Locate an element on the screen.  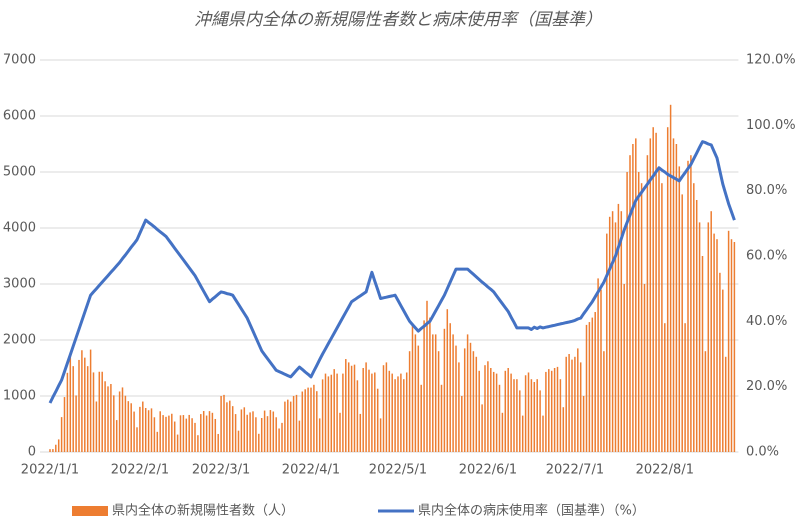
x-tick-label: 2022/3/1 is located at coordinates (221, 470).